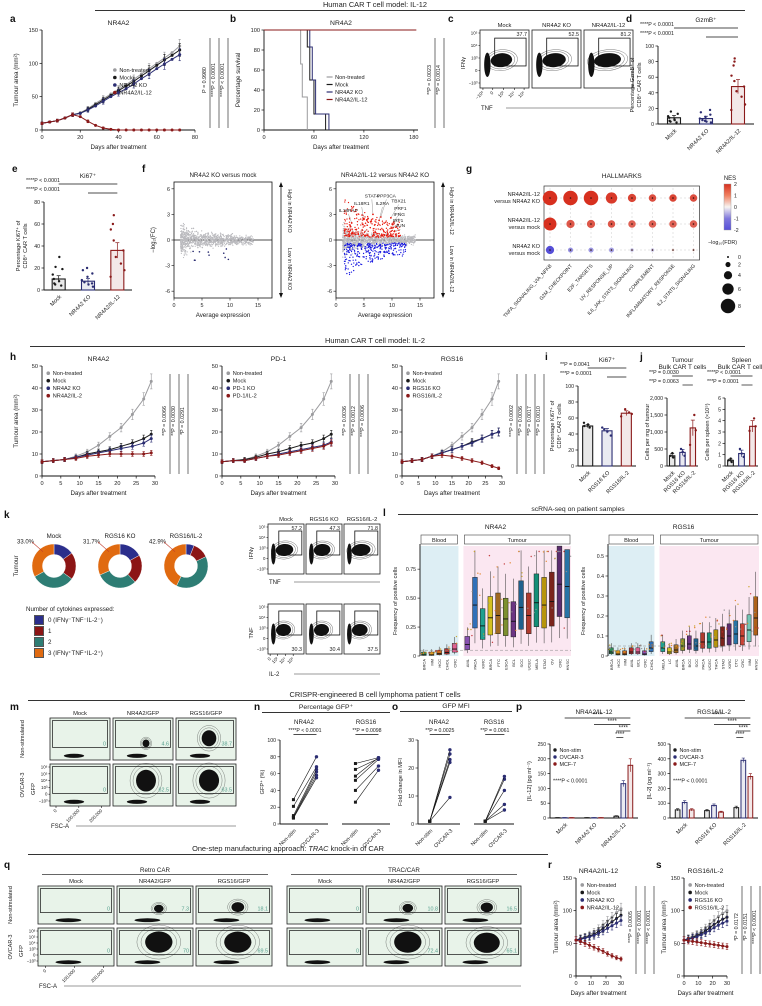 Image resolution: width=762 pixels, height=1006 pixels. I want to click on svg-text: KIRC, so click(482, 664).